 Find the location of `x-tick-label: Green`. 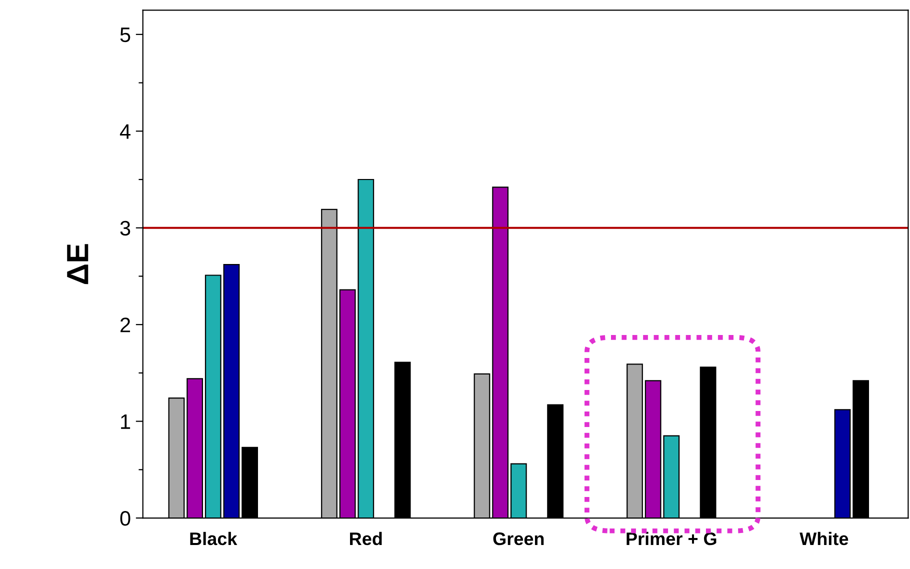

x-tick-label: Green is located at coordinates (518, 539).